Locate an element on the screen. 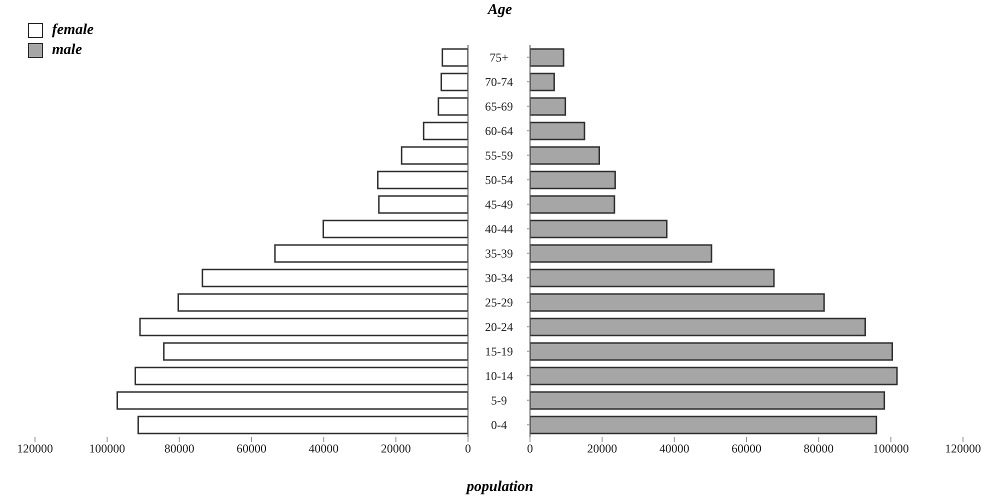 The width and height of the screenshot is (992, 502). text: male is located at coordinates (67, 50).